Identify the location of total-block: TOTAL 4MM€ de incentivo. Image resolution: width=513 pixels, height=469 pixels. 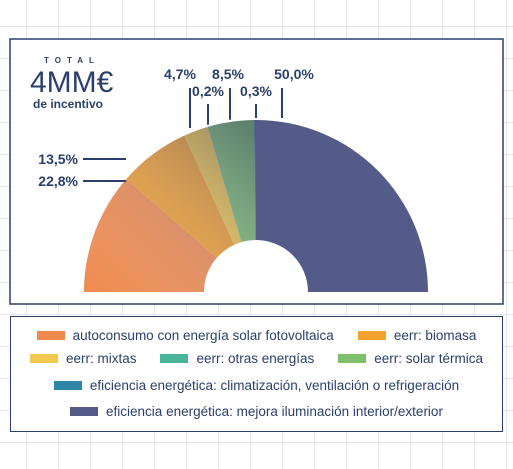
(72, 83).